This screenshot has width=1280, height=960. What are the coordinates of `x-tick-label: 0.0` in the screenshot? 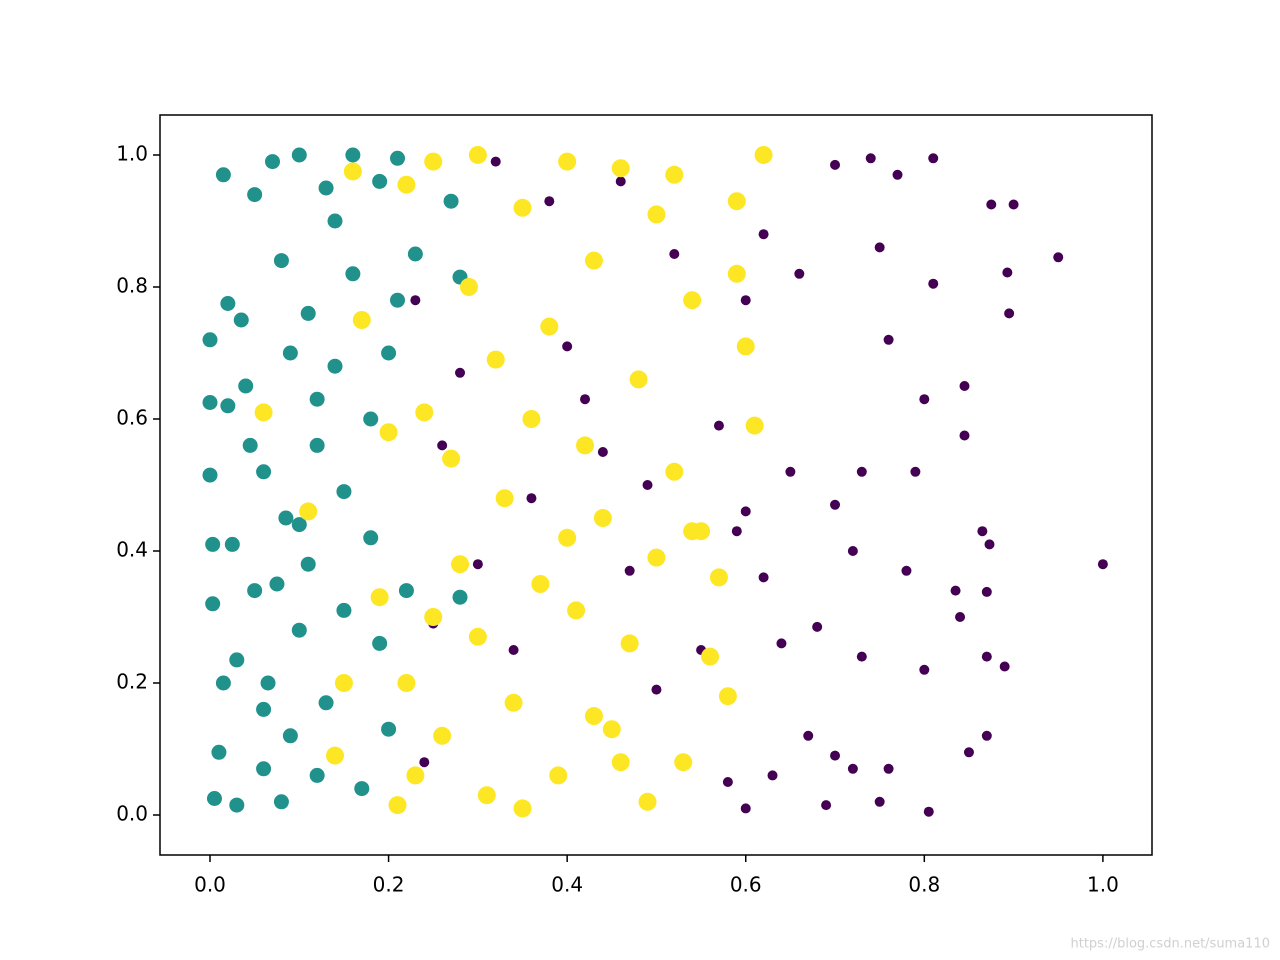 It's located at (210, 885).